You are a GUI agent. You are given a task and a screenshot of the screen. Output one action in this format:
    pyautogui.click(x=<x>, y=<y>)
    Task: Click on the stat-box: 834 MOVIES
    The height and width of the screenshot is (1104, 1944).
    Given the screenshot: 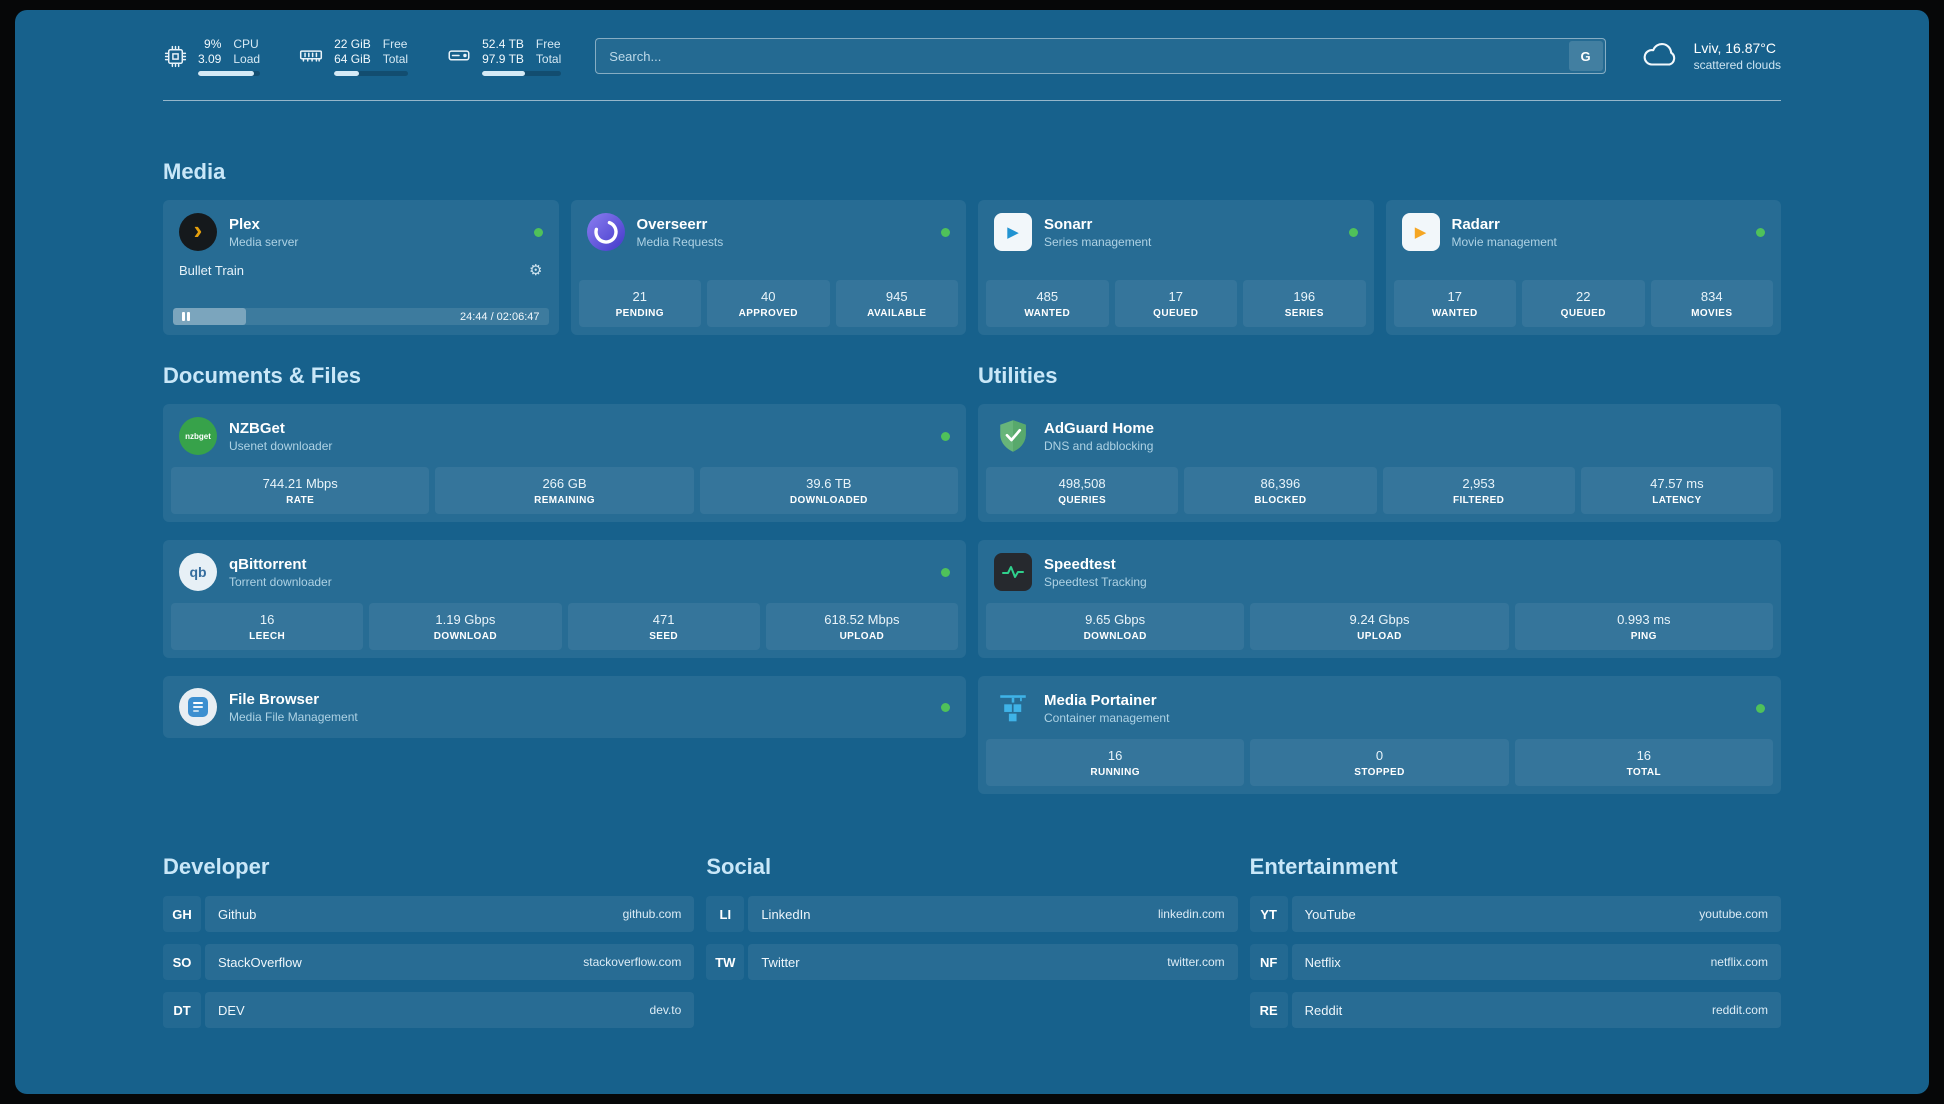 What is the action you would take?
    pyautogui.click(x=1711, y=303)
    